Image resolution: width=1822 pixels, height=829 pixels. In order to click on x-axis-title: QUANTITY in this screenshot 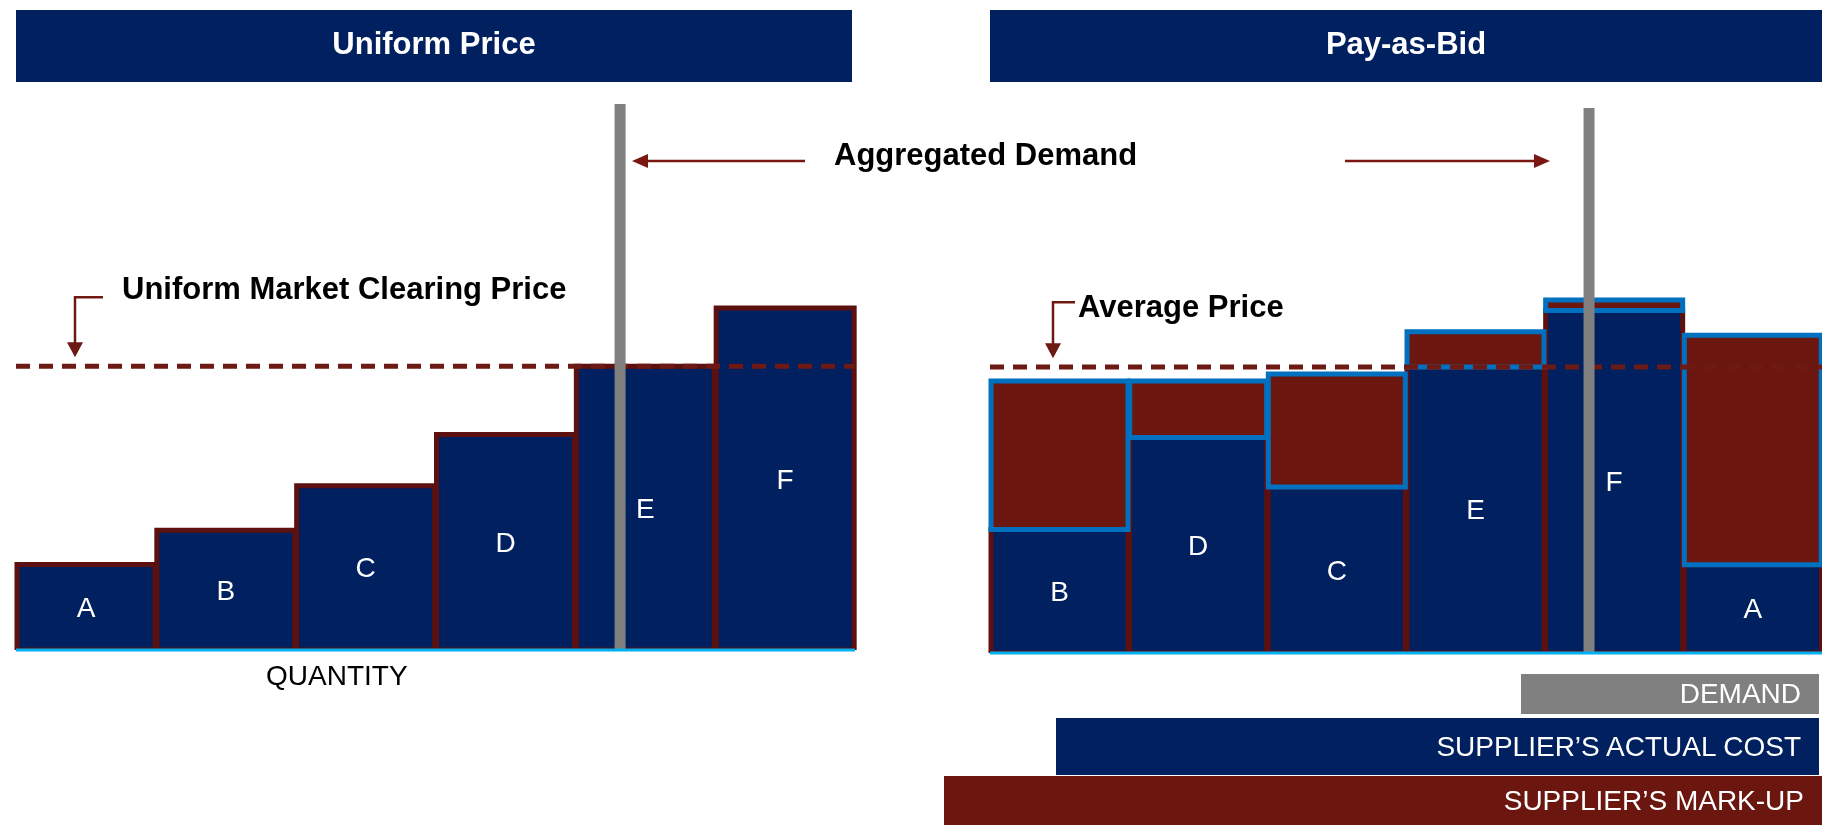, I will do `click(337, 676)`.